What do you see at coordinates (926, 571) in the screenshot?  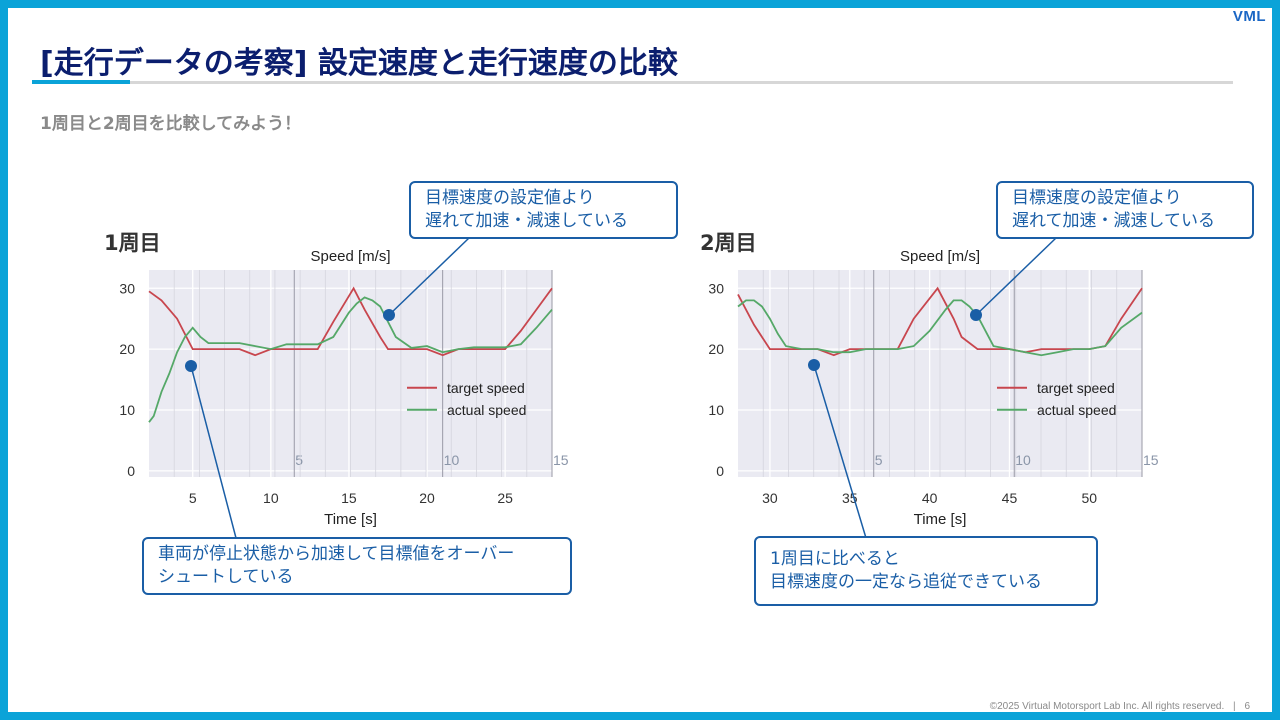 I see `lap2-tracking-callout: 1周目に比べると 目標速度の一定なら追従できている` at bounding box center [926, 571].